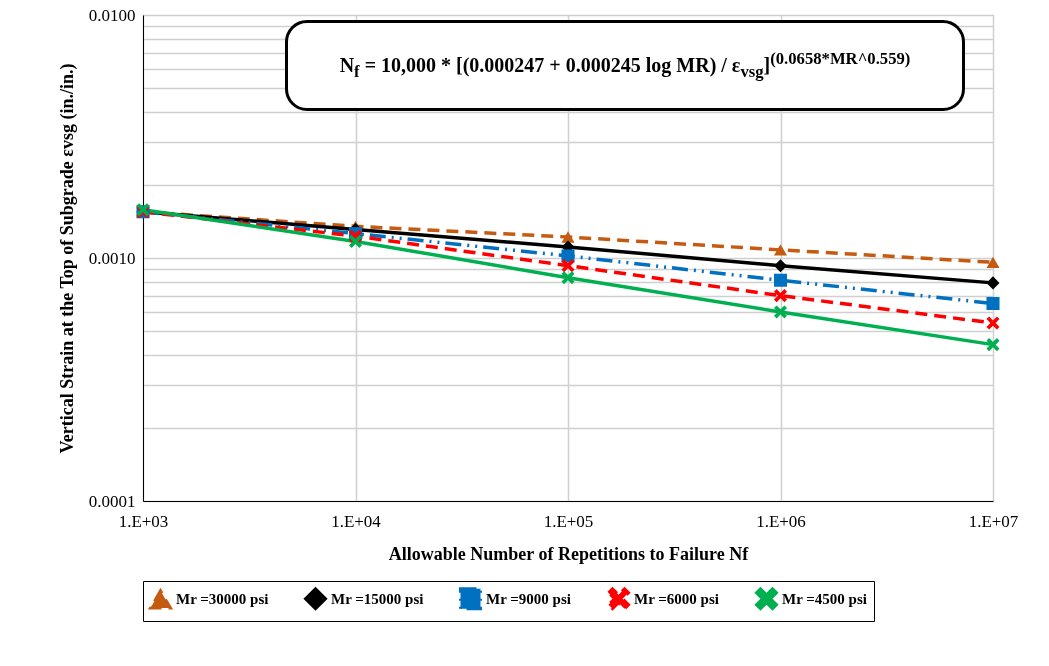  What do you see at coordinates (781, 521) in the screenshot?
I see `x-tick-label: 1.E+06` at bounding box center [781, 521].